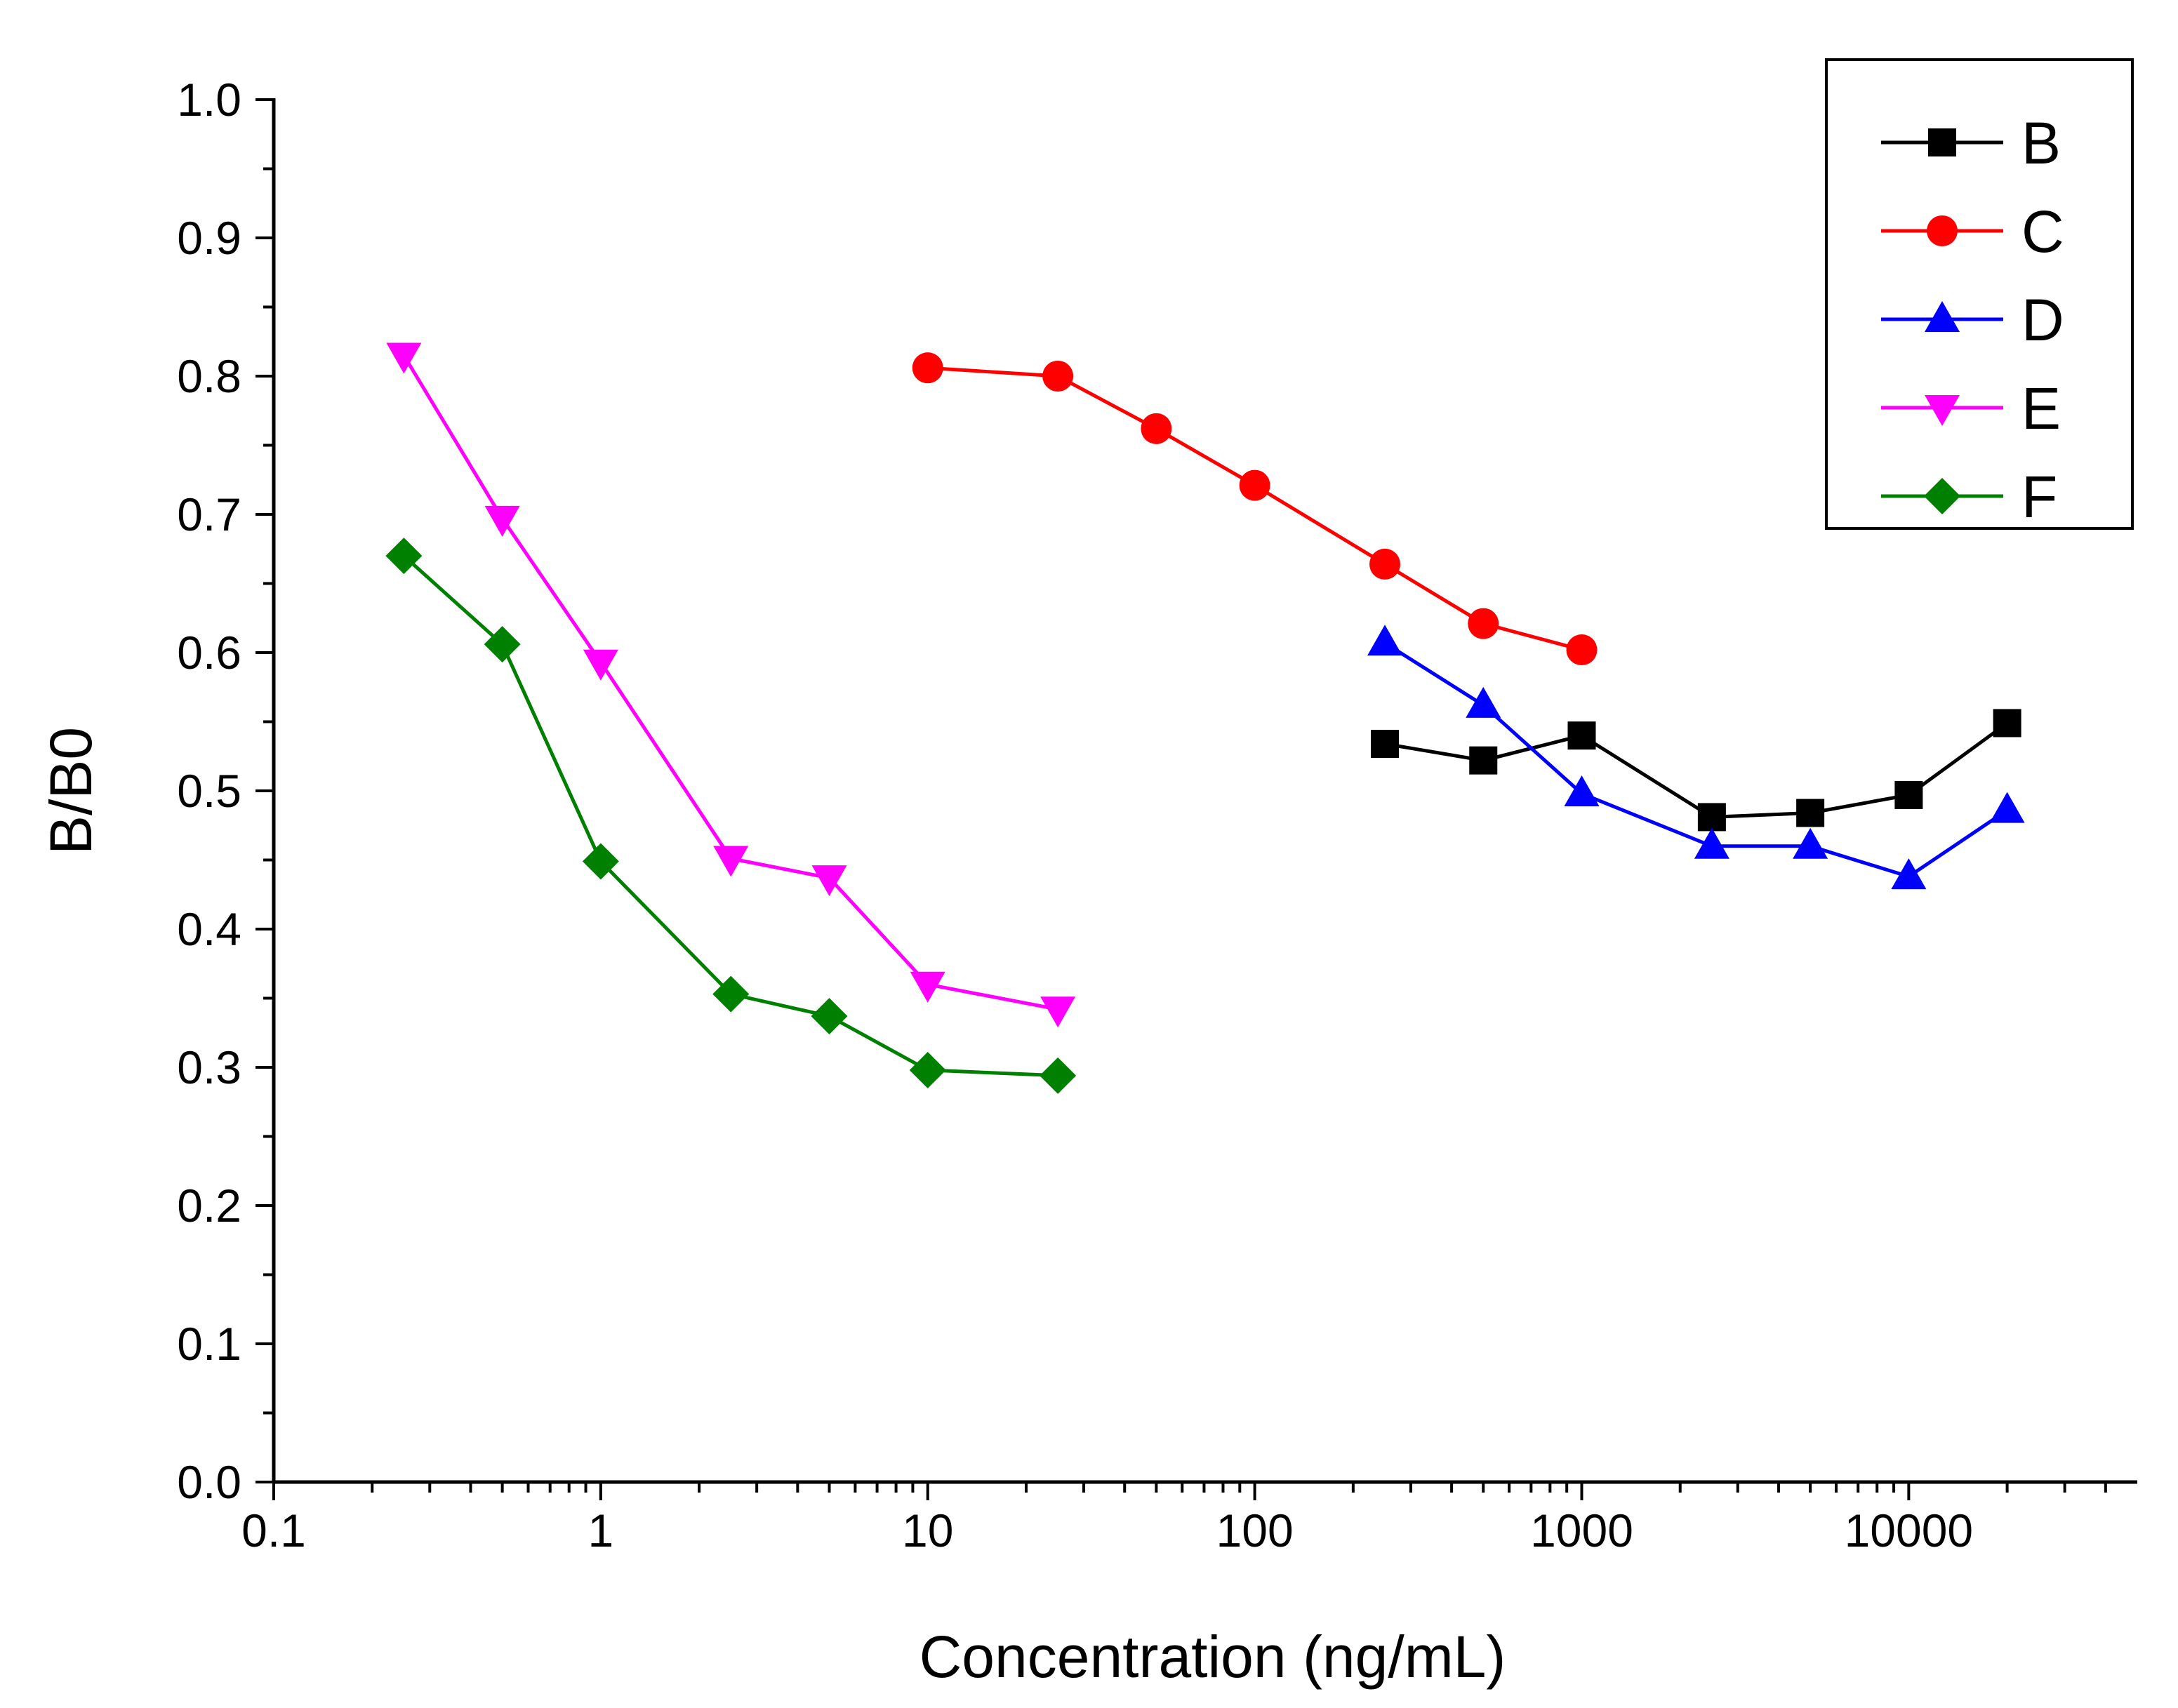  I want to click on x-tick-label: 1000, so click(1581, 1530).